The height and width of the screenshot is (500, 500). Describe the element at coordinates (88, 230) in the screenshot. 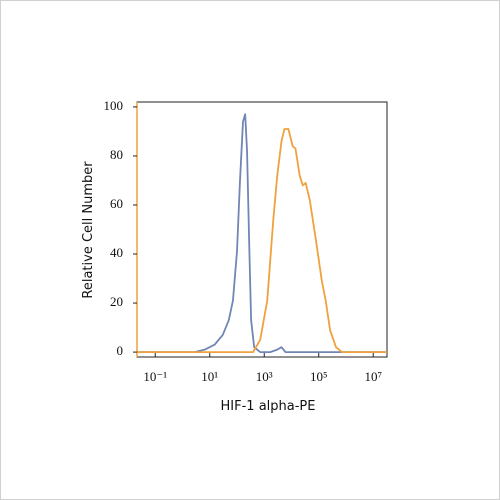

I see `y-axis-title: Relative Cell Number` at that location.